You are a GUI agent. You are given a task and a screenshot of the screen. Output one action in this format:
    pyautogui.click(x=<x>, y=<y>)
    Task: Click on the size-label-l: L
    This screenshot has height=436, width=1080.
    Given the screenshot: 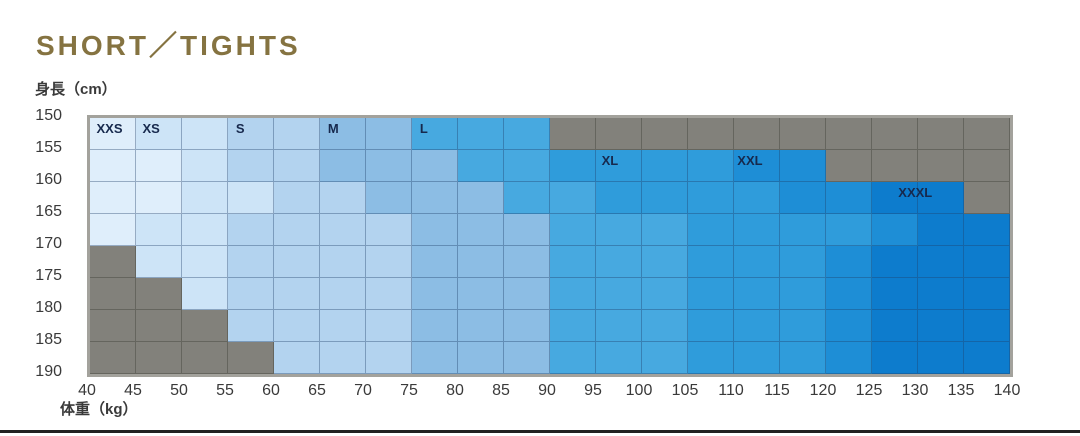 What is the action you would take?
    pyautogui.click(x=423, y=129)
    